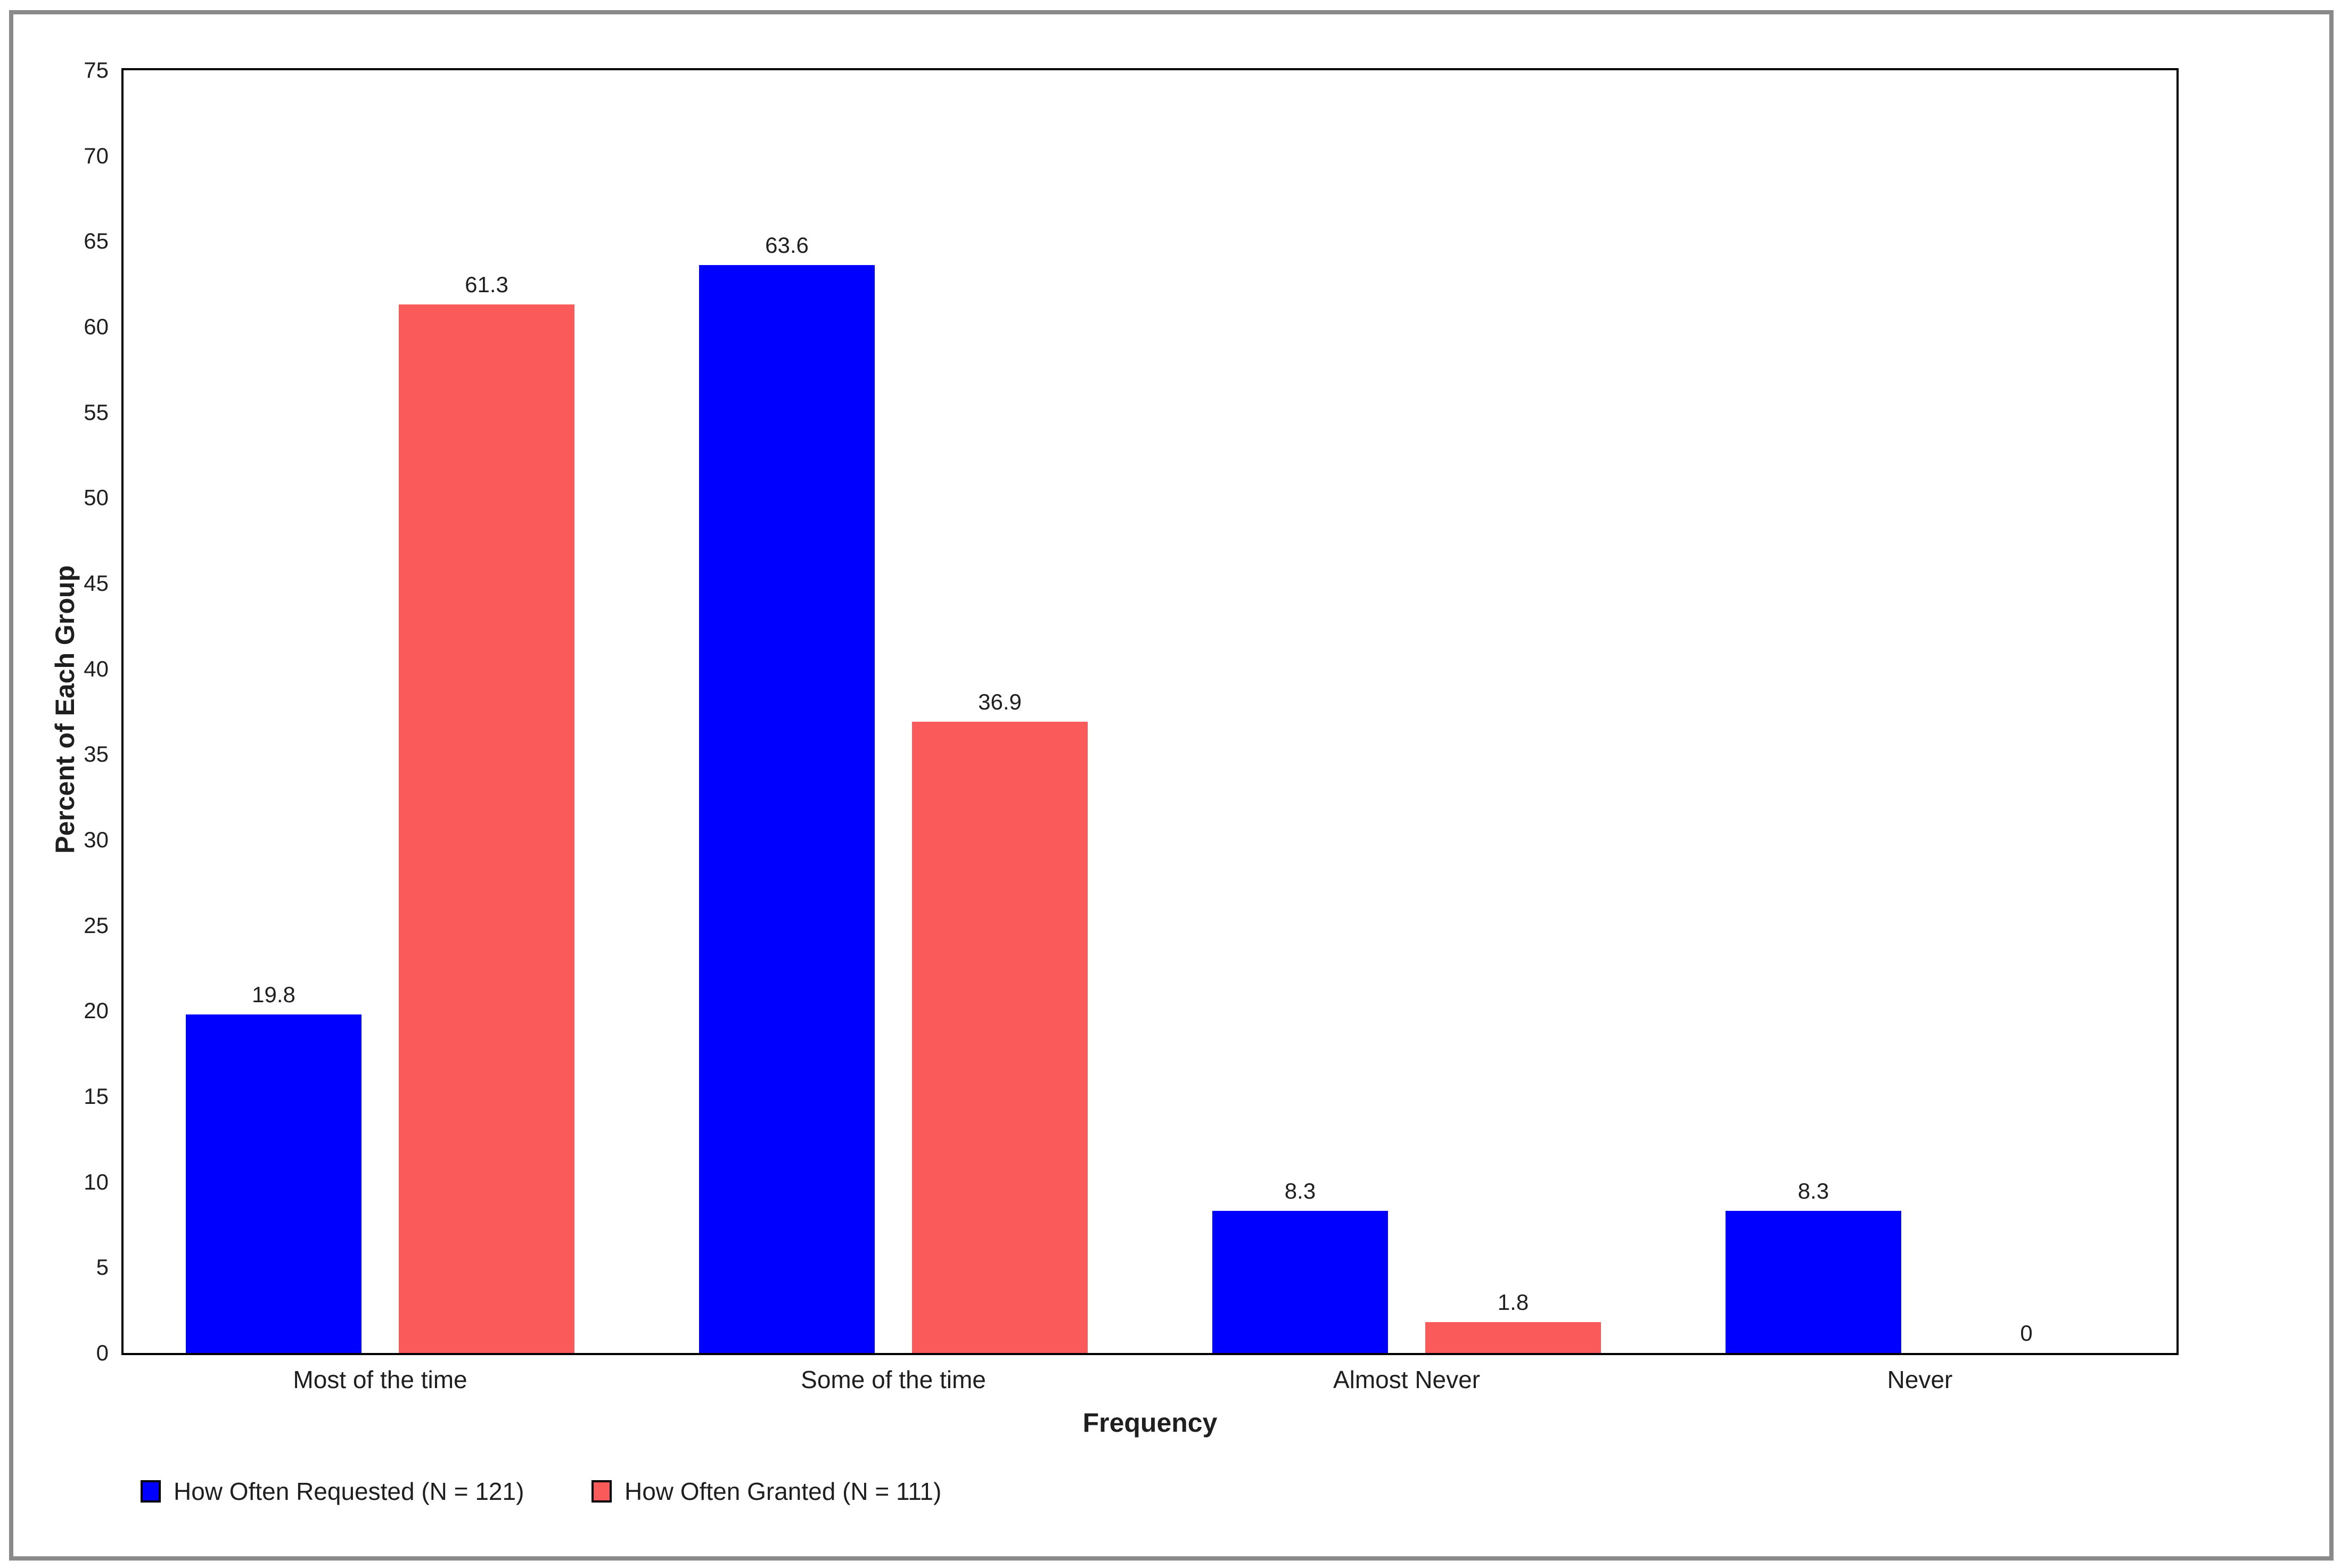 Image resolution: width=2341 pixels, height=1568 pixels. What do you see at coordinates (1407, 1379) in the screenshot?
I see `x-category-label: Almost Never` at bounding box center [1407, 1379].